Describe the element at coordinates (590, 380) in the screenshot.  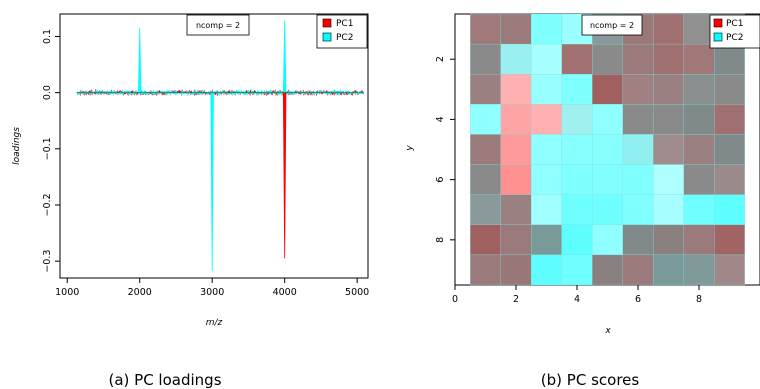
I see `scores-caption: (b) PC scores` at that location.